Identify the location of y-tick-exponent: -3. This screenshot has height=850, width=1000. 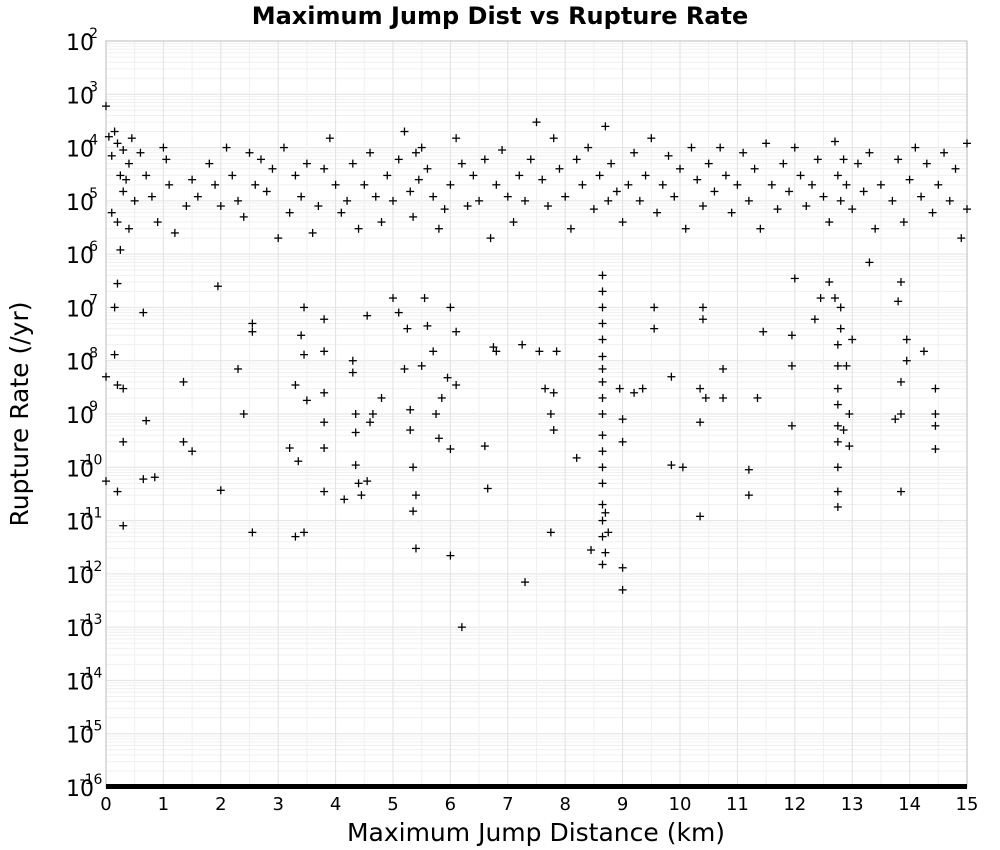
(91, 87).